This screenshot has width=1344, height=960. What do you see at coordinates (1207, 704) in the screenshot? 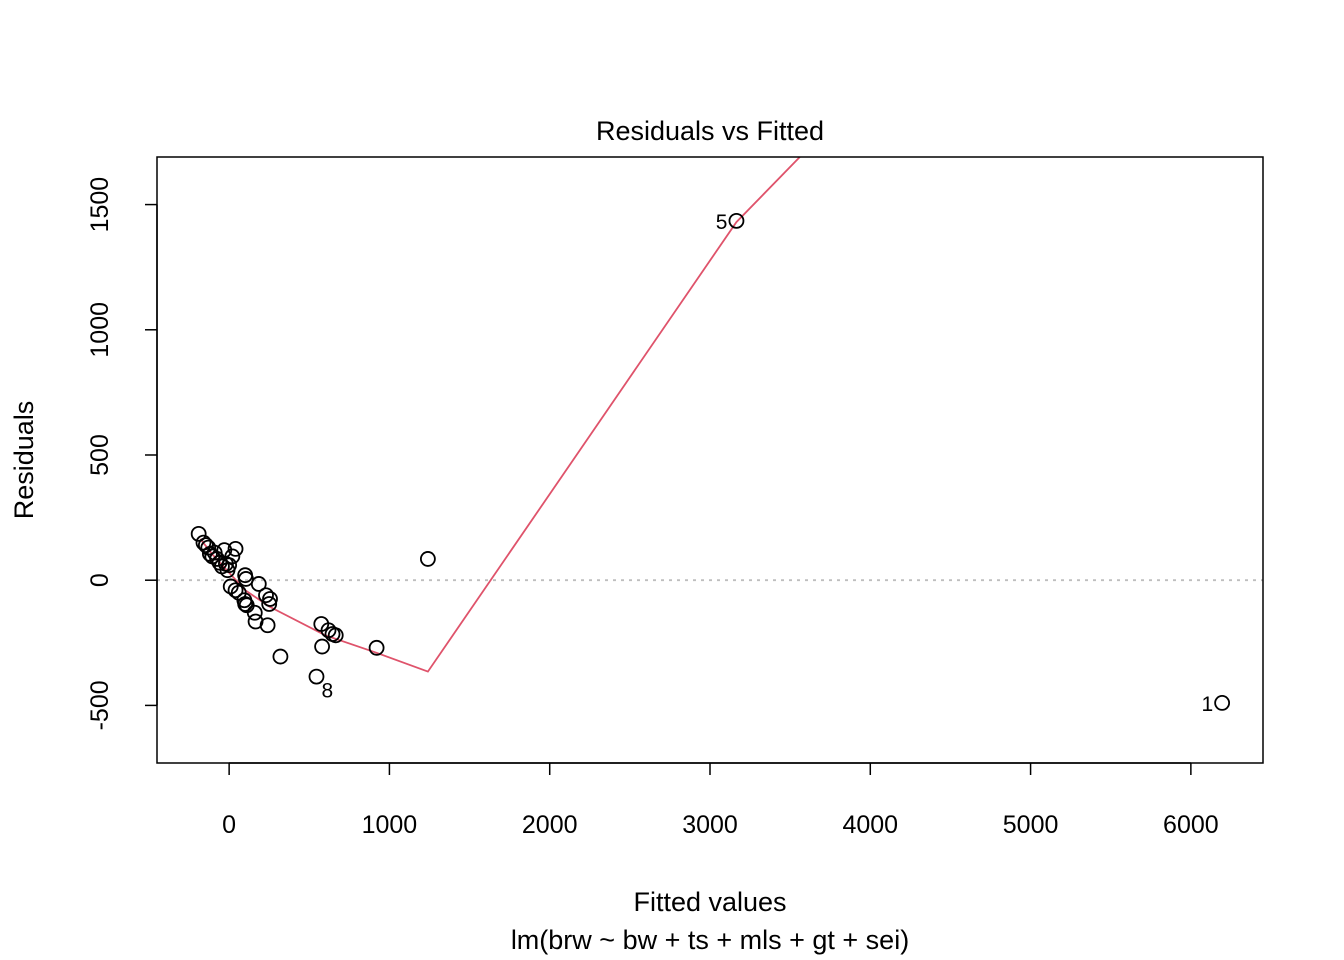
I see `point-label-1: 1` at bounding box center [1207, 704].